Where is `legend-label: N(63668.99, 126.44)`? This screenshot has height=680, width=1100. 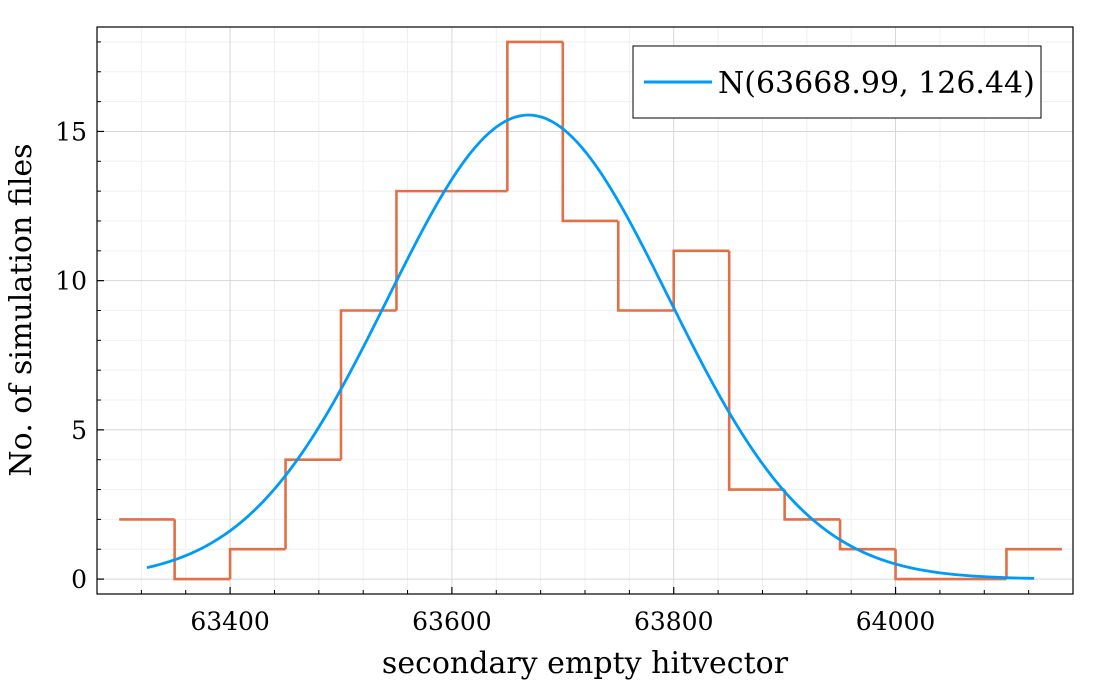
legend-label: N(63668.99, 126.44) is located at coordinates (876, 83).